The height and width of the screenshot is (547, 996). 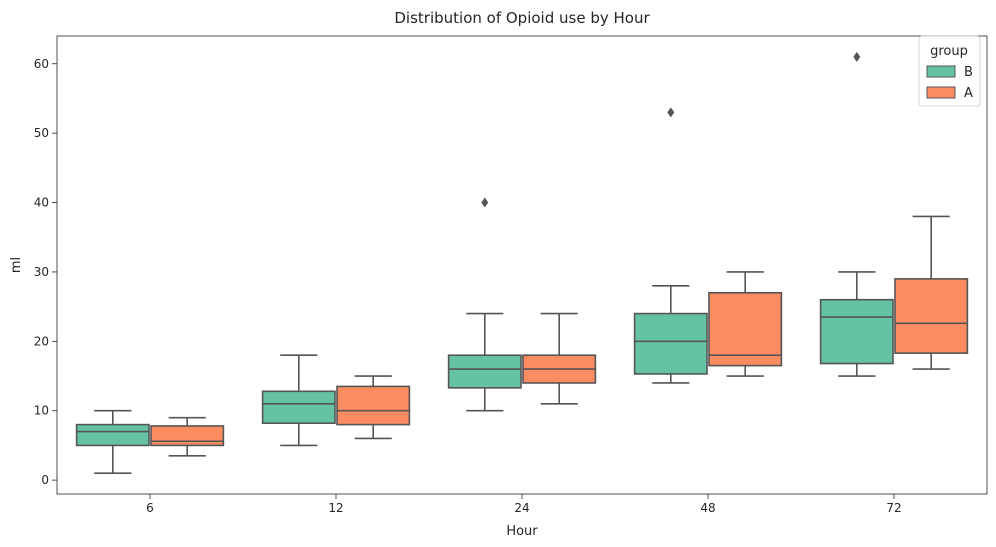 What do you see at coordinates (521, 508) in the screenshot?
I see `x-tick-label: 24` at bounding box center [521, 508].